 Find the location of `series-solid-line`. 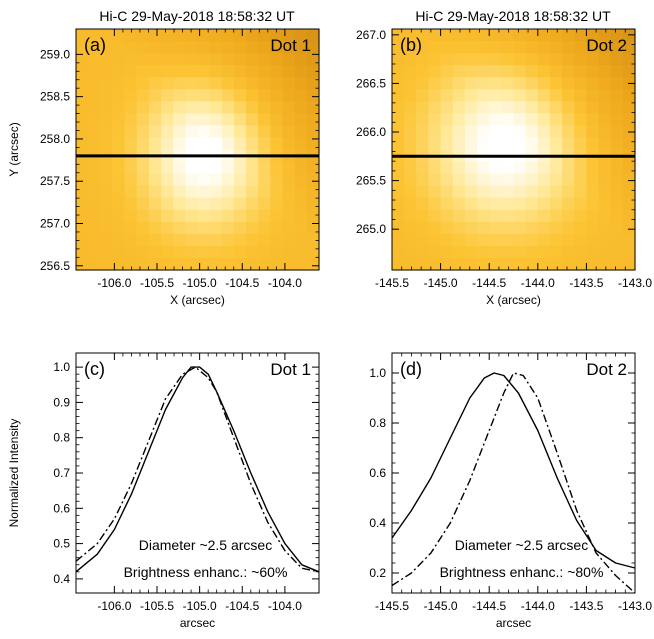

series-solid-line is located at coordinates (197, 469).